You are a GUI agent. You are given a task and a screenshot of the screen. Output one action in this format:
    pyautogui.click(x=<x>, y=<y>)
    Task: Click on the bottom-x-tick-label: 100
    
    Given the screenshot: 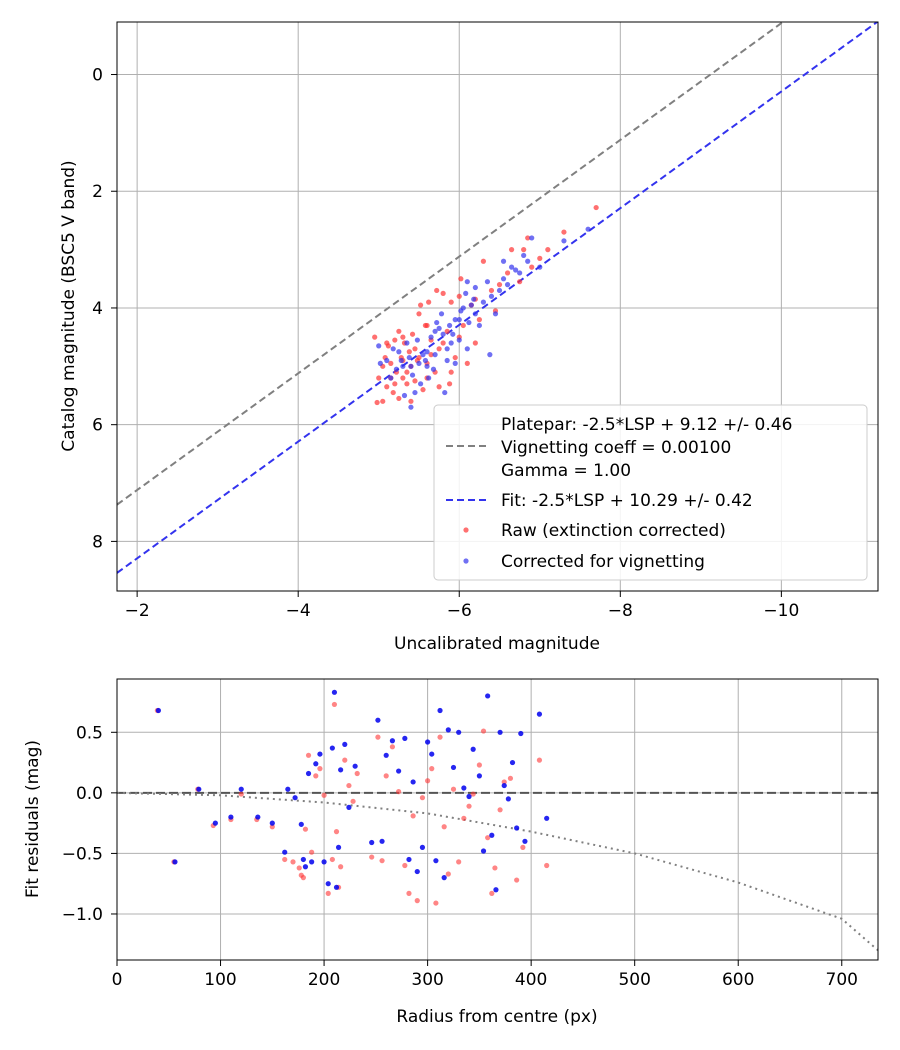 What is the action you would take?
    pyautogui.click(x=220, y=980)
    